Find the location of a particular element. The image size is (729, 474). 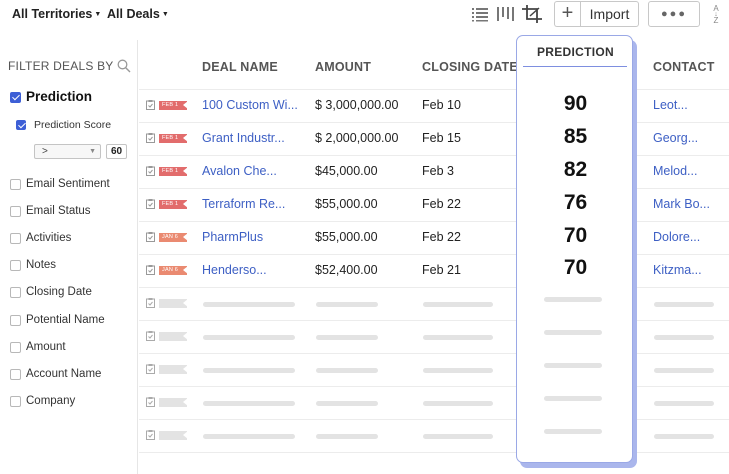

filter-checkbox-account-name is located at coordinates (15, 374).